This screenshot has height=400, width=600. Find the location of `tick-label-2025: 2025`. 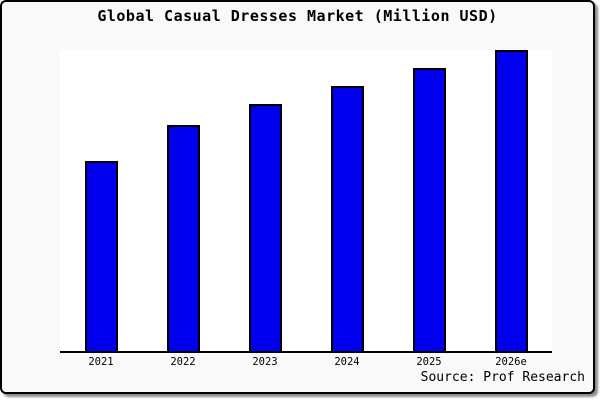

tick-label-2025: 2025 is located at coordinates (429, 362).